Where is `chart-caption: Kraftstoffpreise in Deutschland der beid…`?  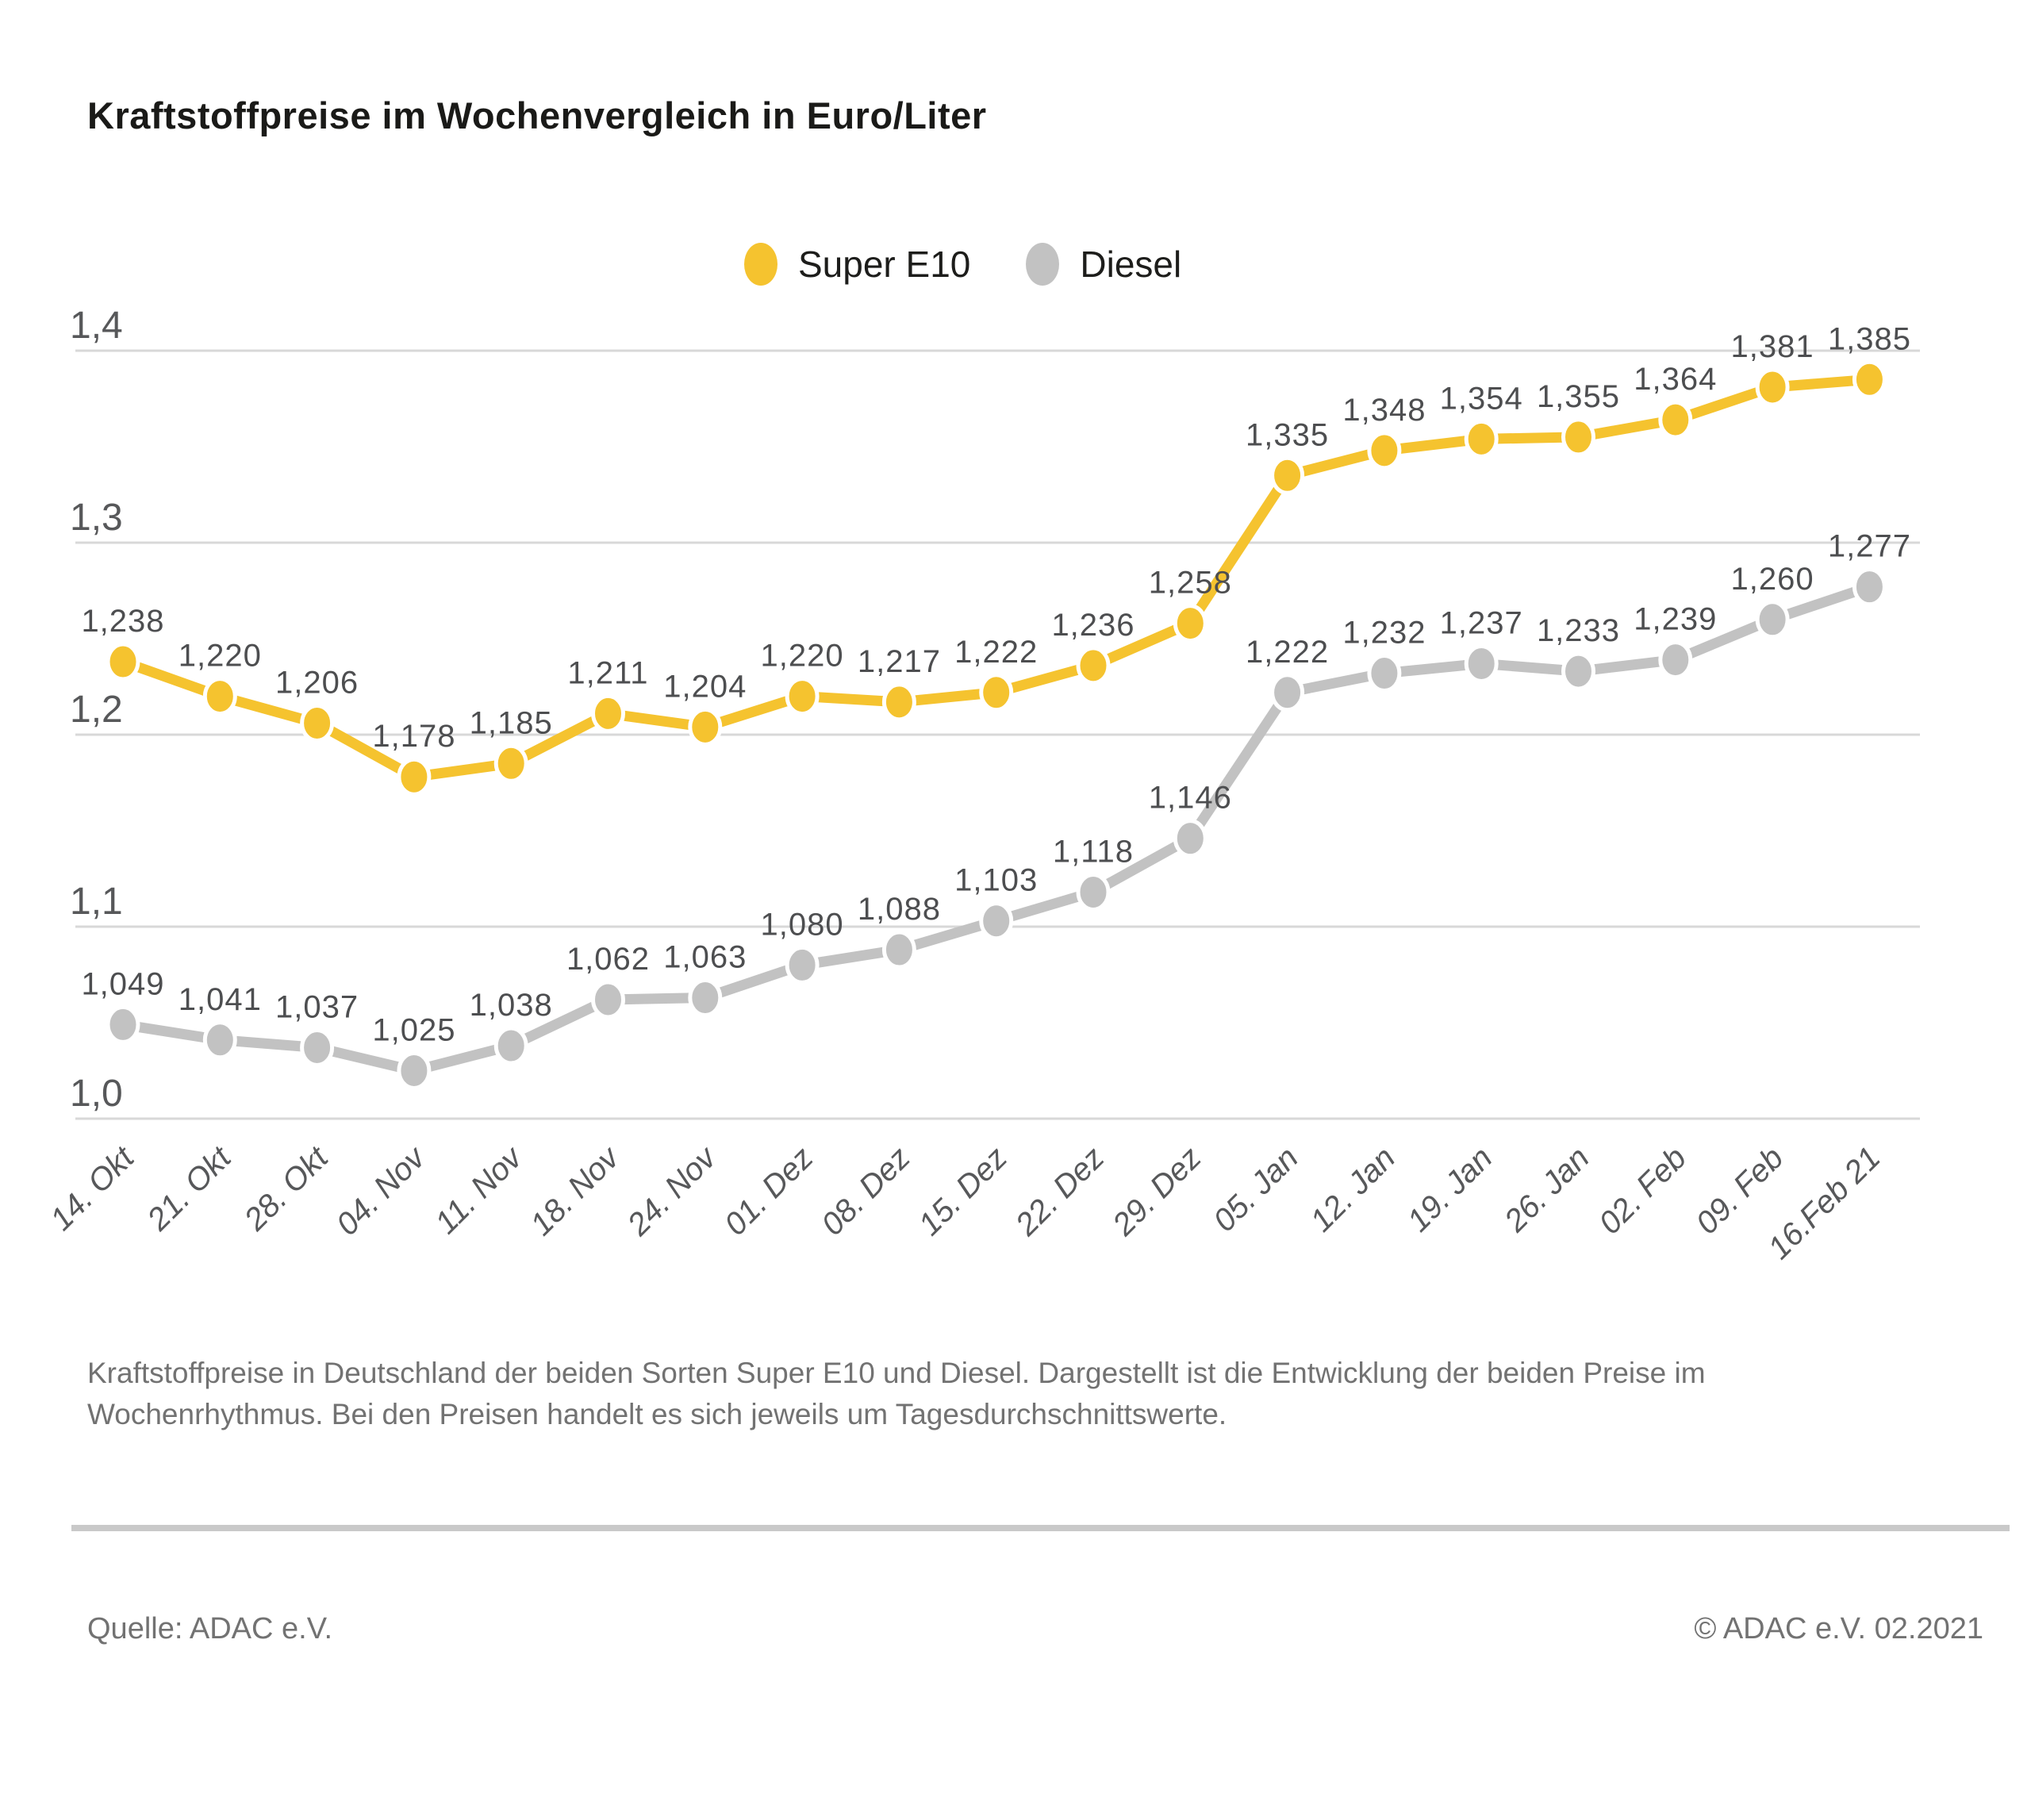
chart-caption: Kraftstoffpreise in Deutschland der beid… is located at coordinates (1024, 1394).